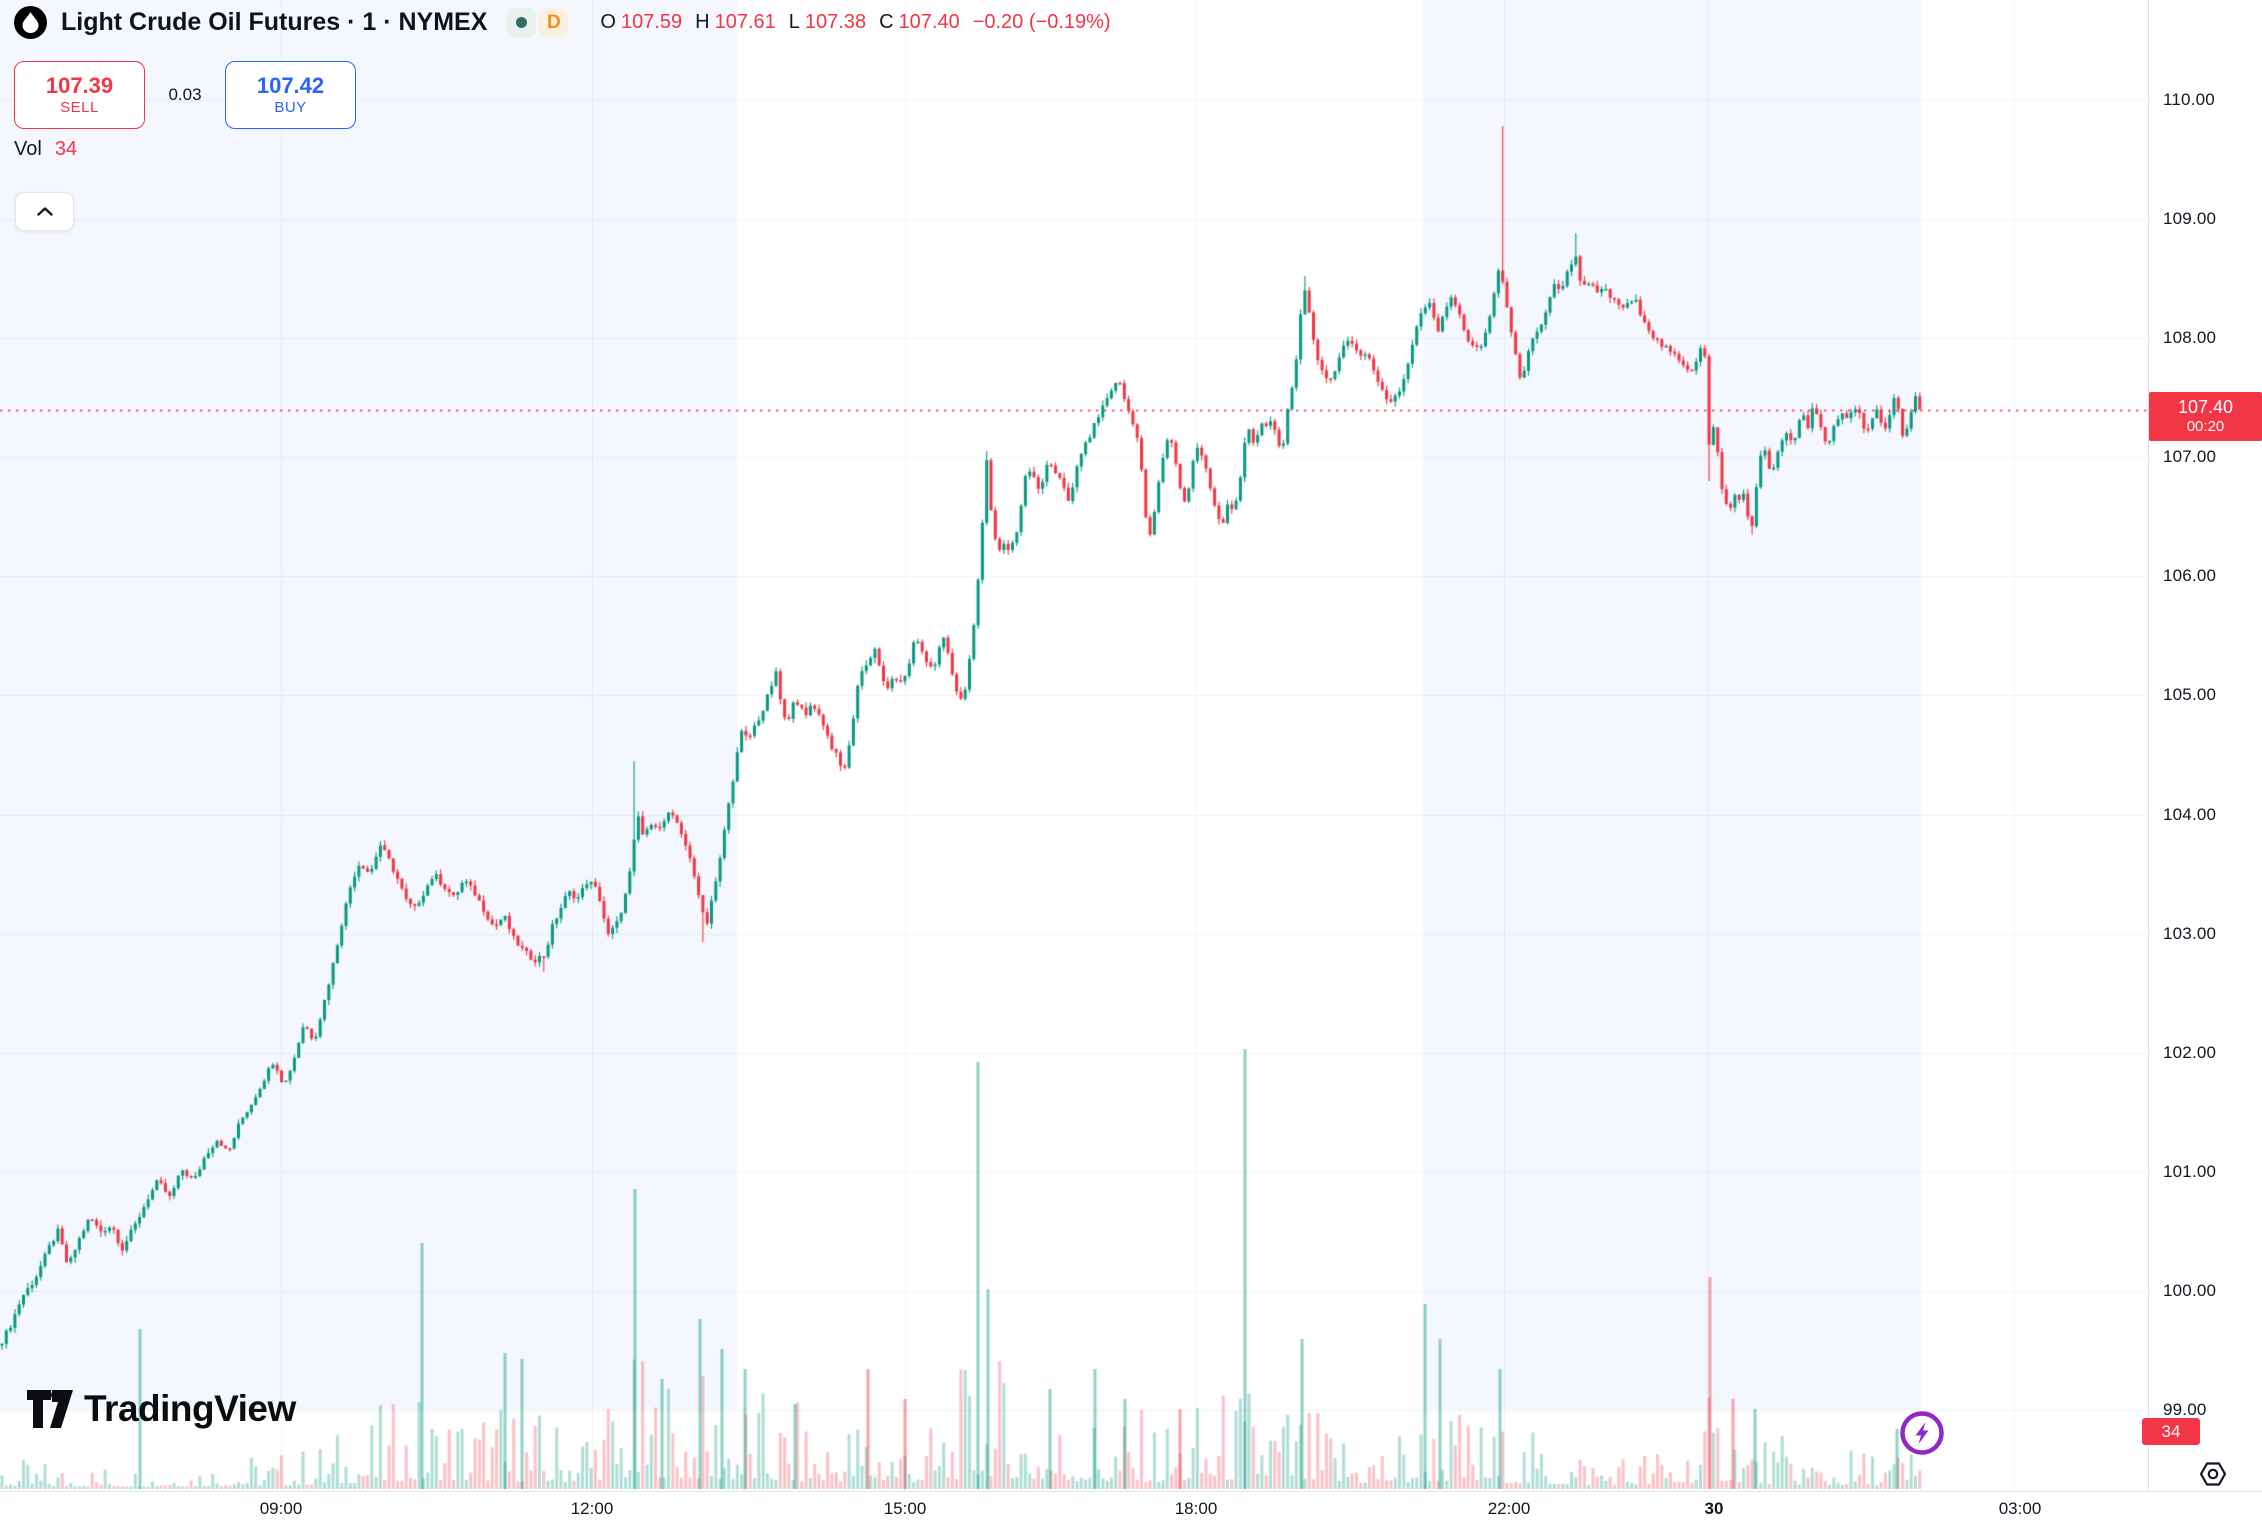 The image size is (2262, 1524). What do you see at coordinates (66, 149) in the screenshot?
I see `volume-study-value: 34` at bounding box center [66, 149].